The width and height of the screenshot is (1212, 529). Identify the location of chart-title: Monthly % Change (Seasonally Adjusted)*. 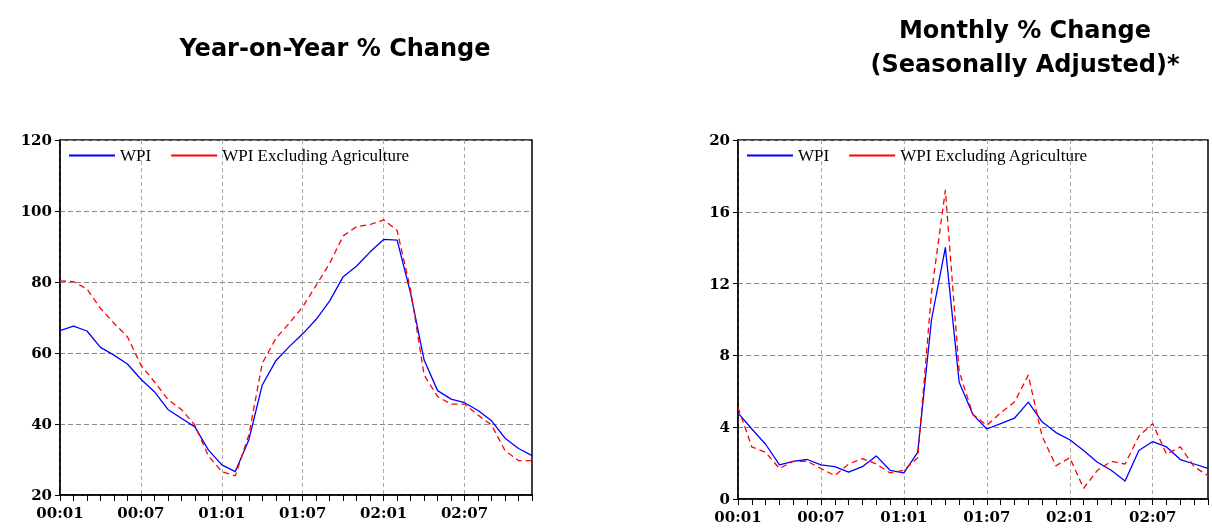
(1025, 47).